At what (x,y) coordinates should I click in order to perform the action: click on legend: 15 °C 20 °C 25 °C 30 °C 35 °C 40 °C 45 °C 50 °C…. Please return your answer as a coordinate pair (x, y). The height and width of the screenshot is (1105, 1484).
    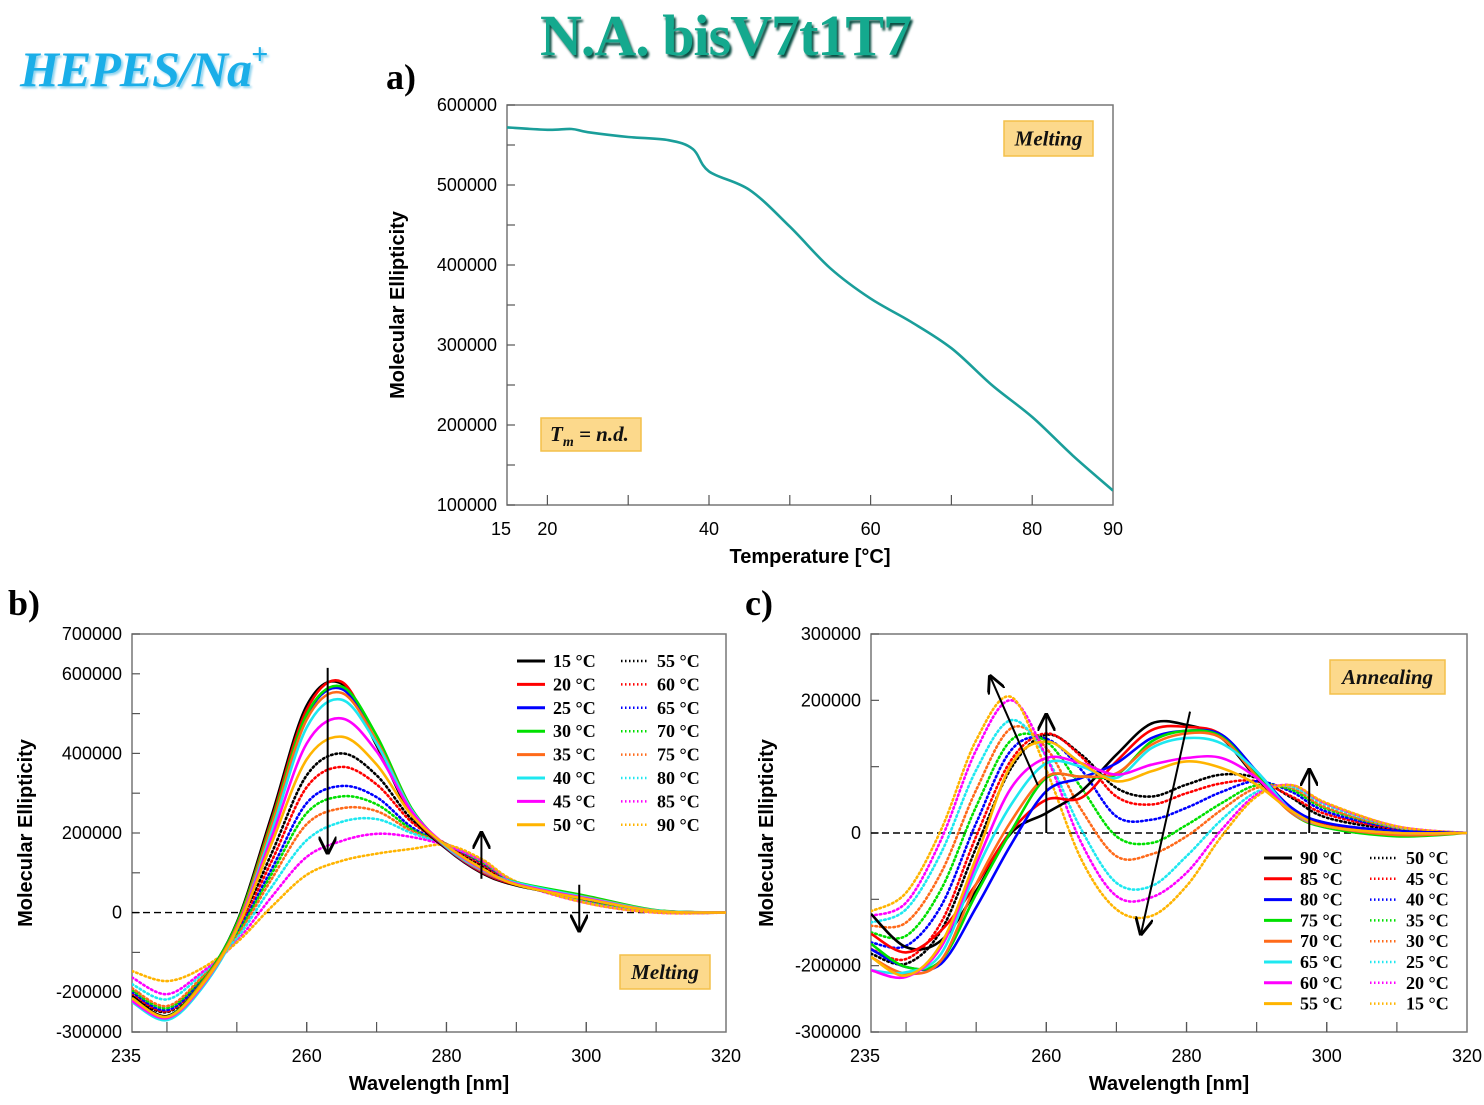
    Looking at the image, I should click on (608, 743).